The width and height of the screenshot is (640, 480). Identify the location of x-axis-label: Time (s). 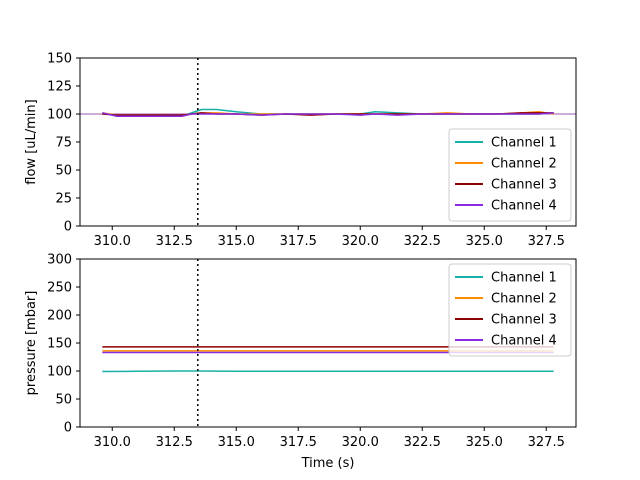
(328, 463).